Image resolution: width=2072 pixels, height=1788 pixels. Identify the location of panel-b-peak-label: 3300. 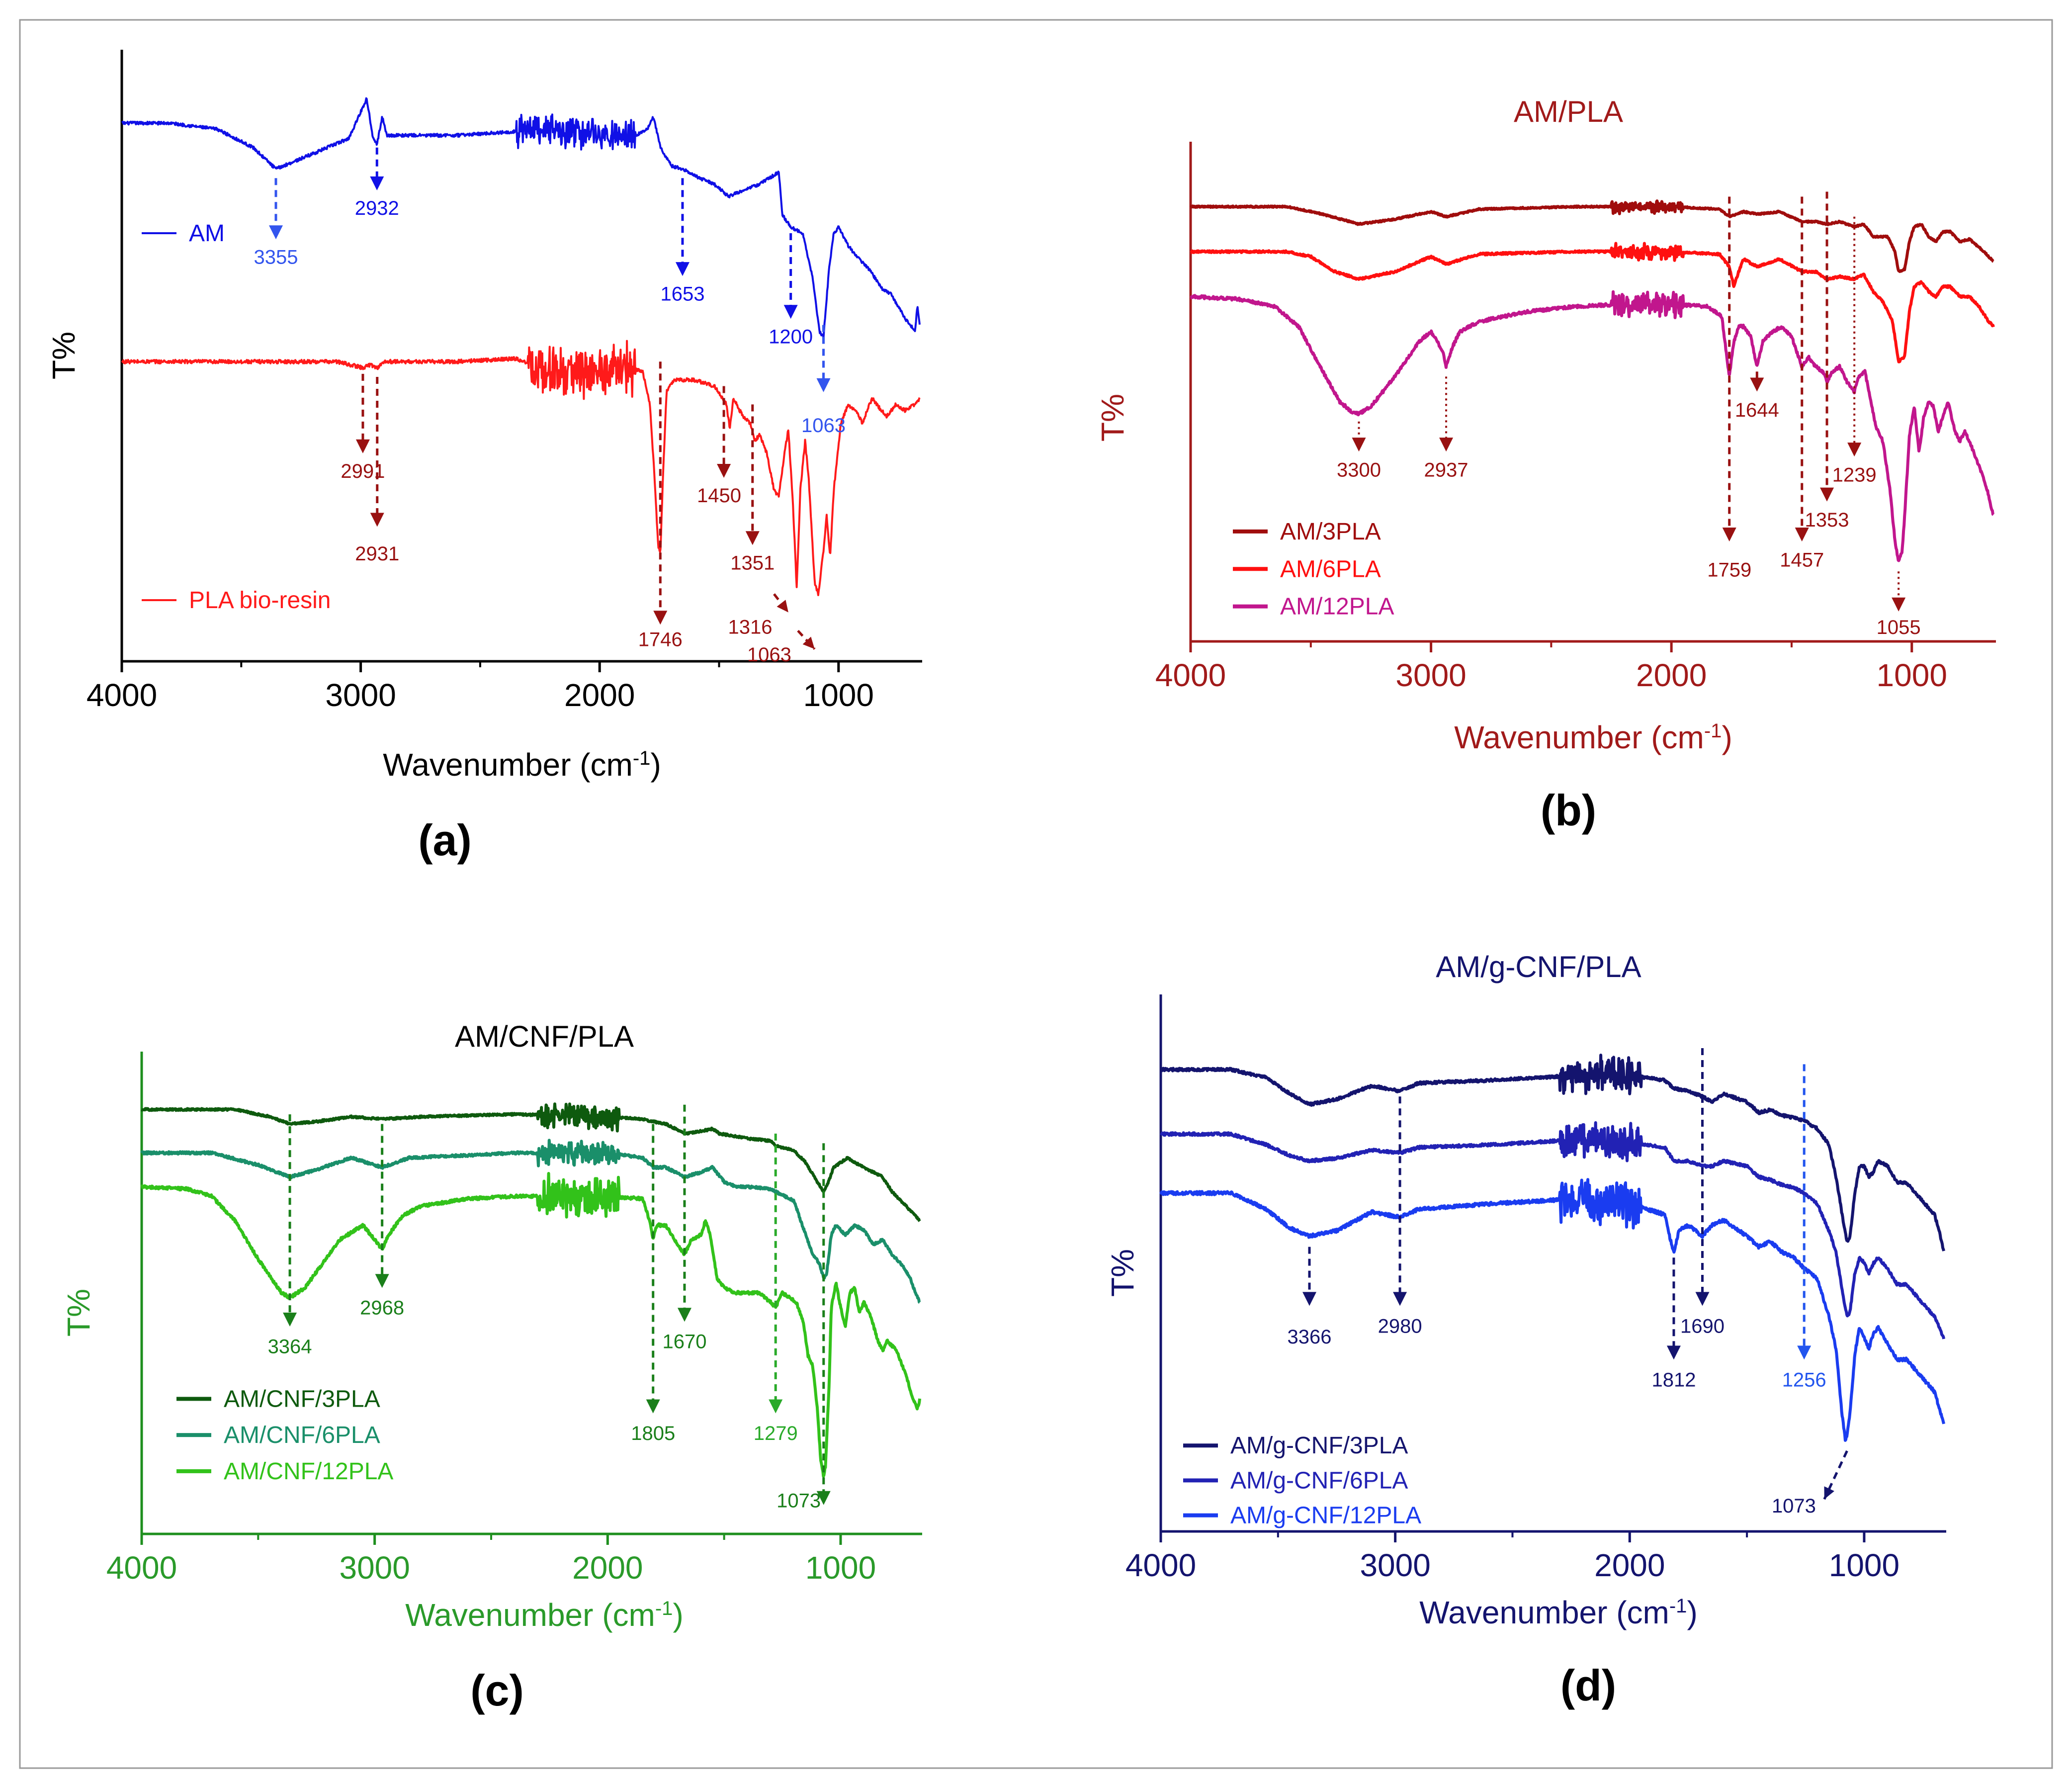
(1359, 470).